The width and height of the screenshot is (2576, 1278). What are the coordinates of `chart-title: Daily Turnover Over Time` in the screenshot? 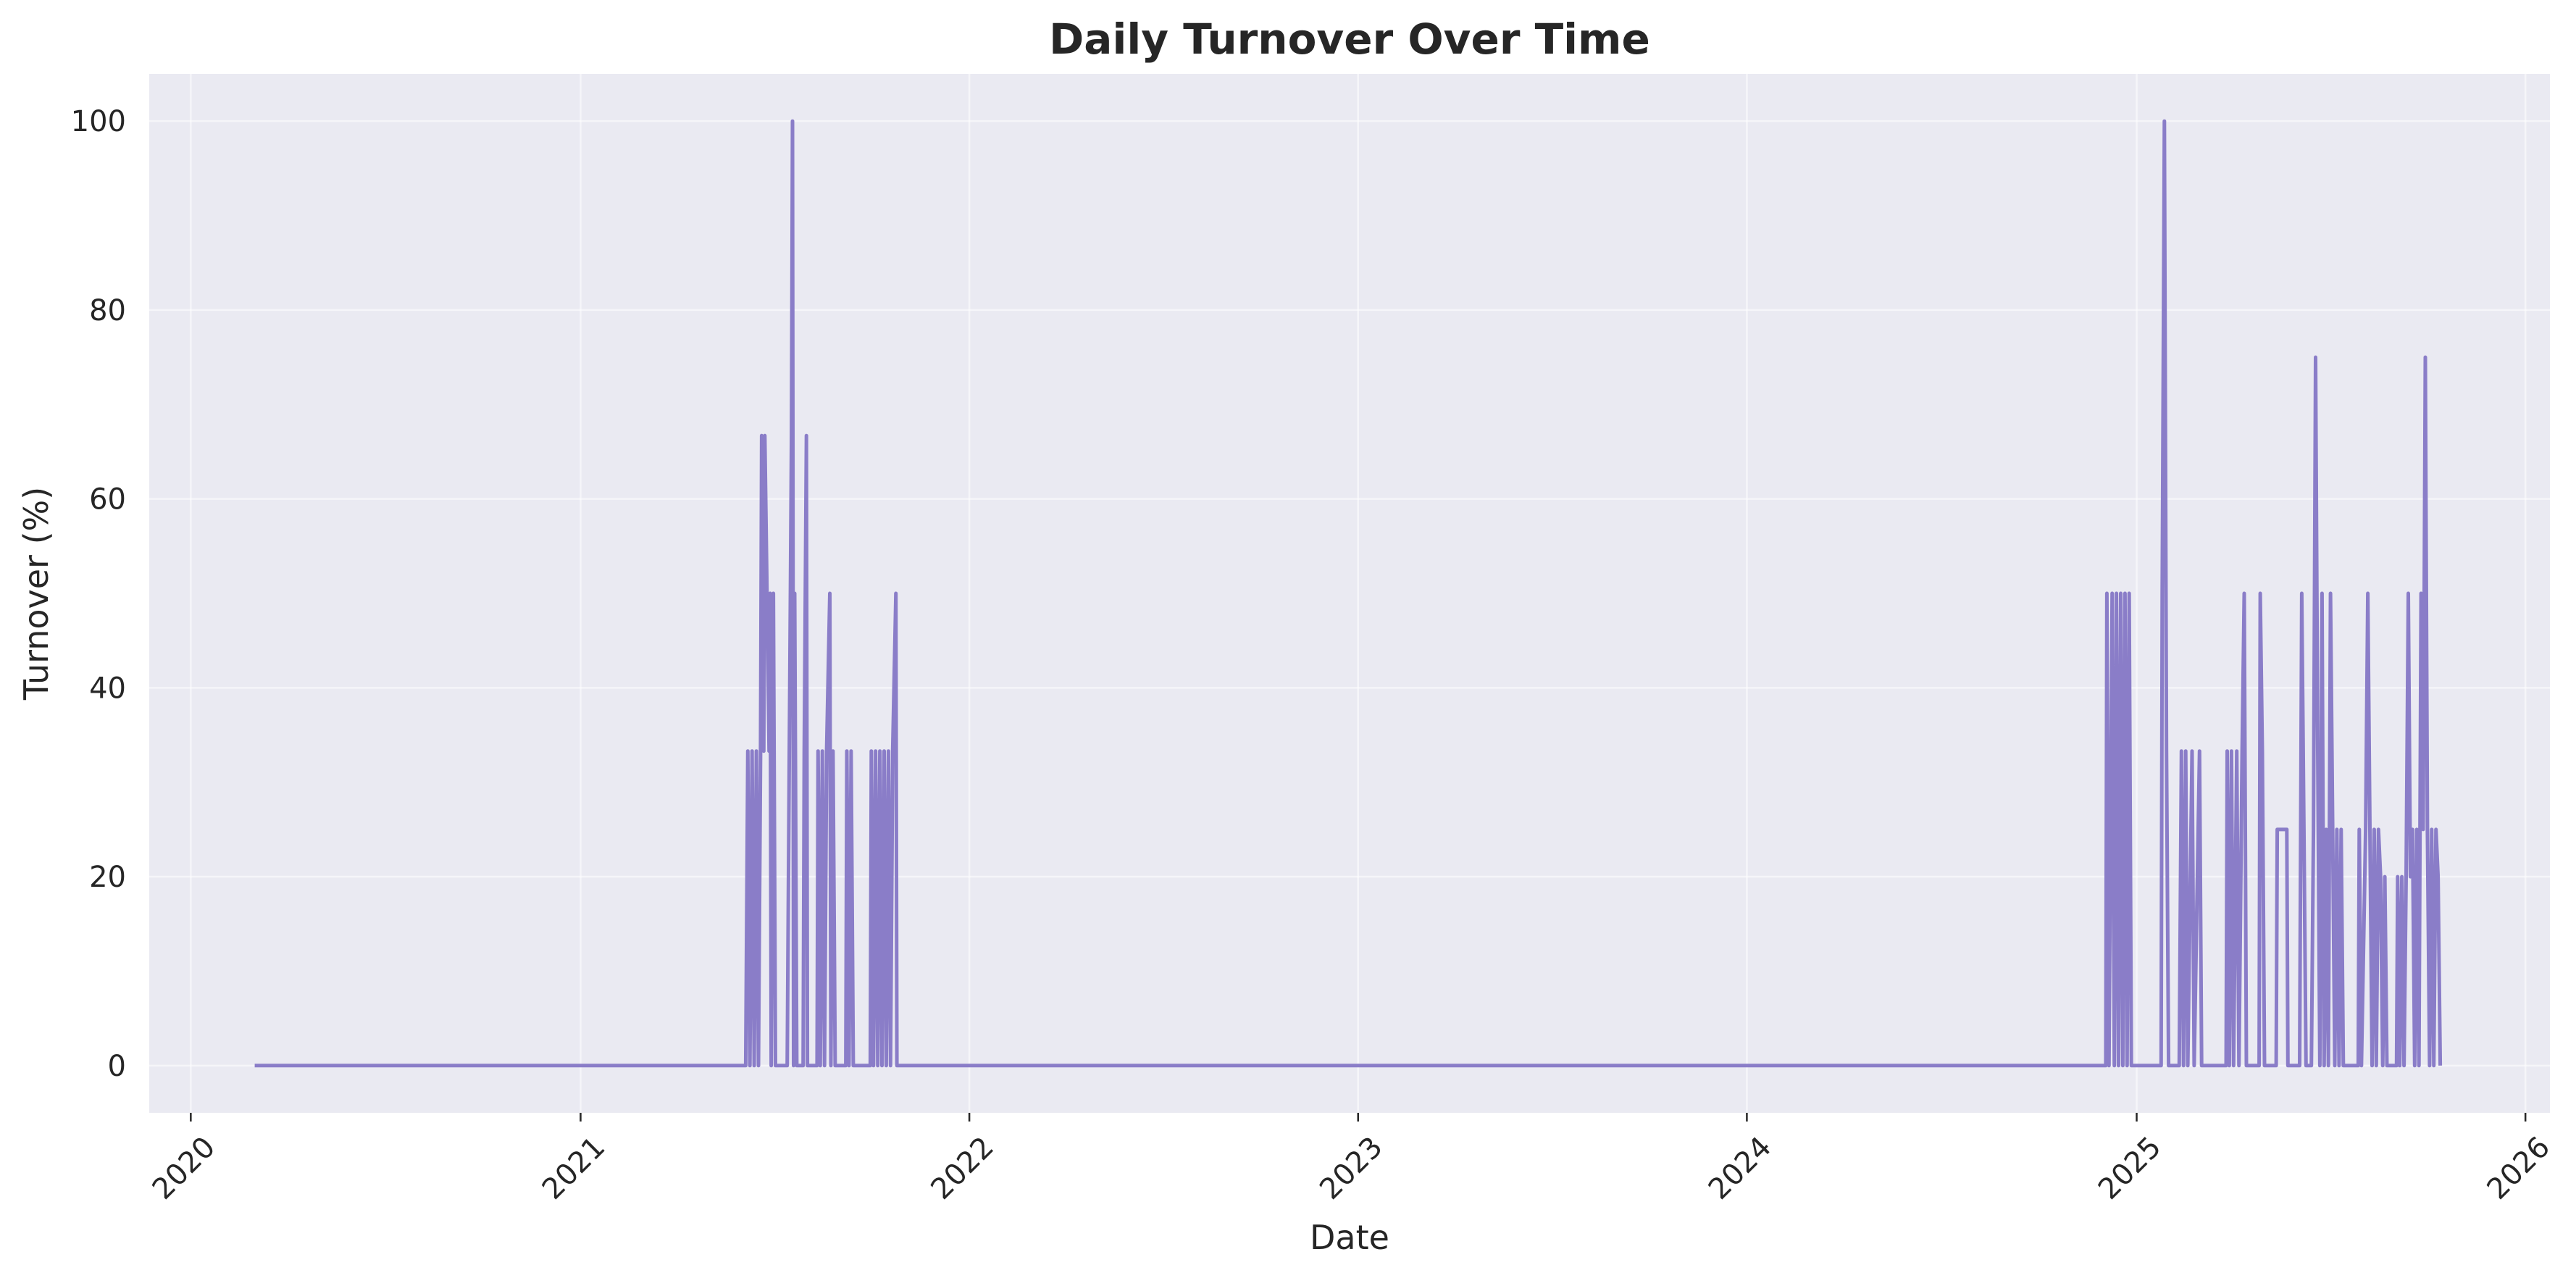 It's located at (1349, 39).